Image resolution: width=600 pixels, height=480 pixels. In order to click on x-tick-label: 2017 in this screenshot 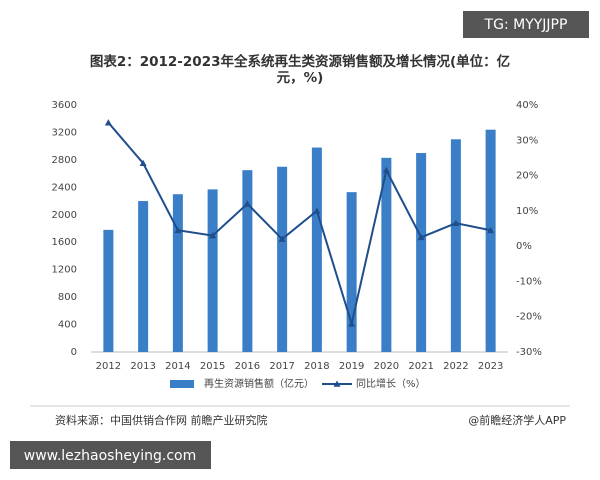, I will do `click(281, 366)`.